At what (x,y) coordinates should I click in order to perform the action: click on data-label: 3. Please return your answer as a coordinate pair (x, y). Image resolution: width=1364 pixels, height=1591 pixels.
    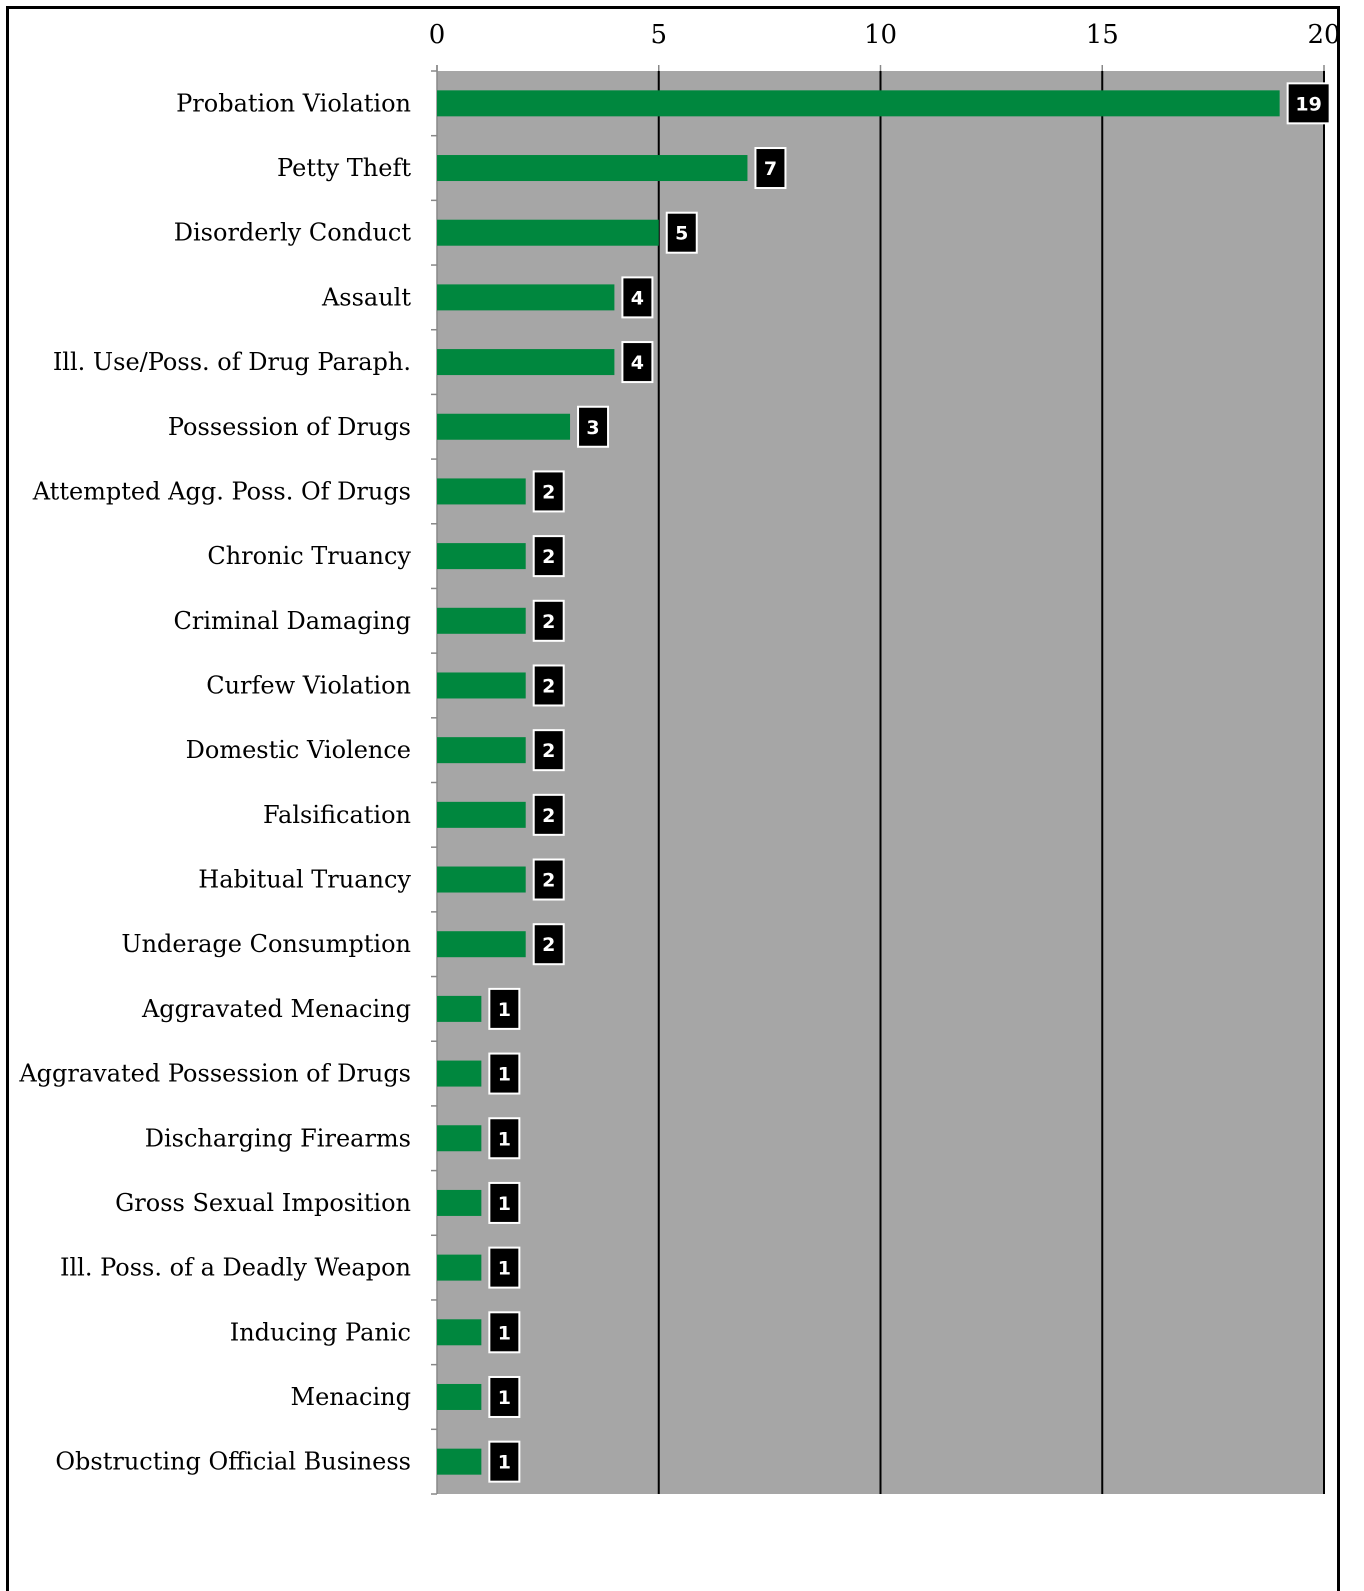
    Looking at the image, I should click on (592, 428).